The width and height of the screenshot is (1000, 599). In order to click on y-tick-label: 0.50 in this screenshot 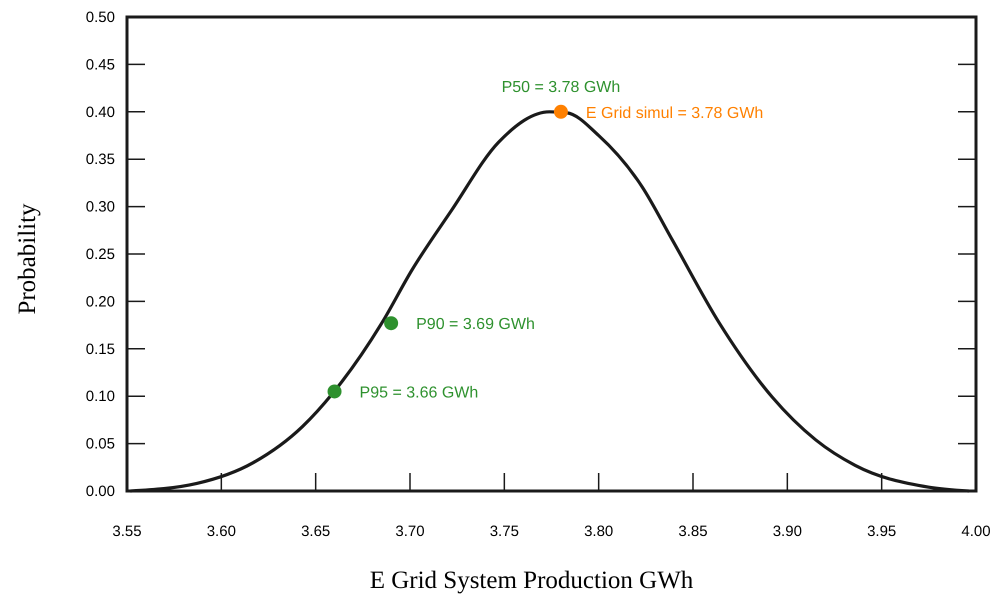, I will do `click(100, 17)`.